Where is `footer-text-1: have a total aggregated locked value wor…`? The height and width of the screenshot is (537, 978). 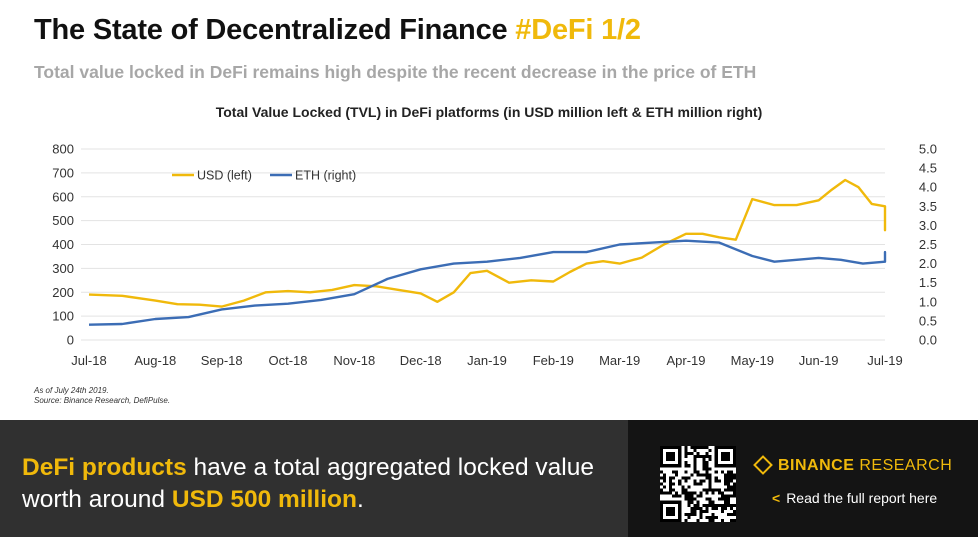
footer-text-1: have a total aggregated locked value wor… is located at coordinates (308, 483).